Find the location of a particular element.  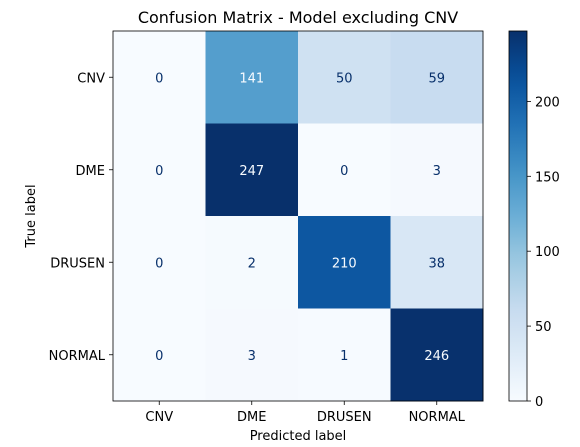

colorbar-tick-label: 50 is located at coordinates (543, 327).